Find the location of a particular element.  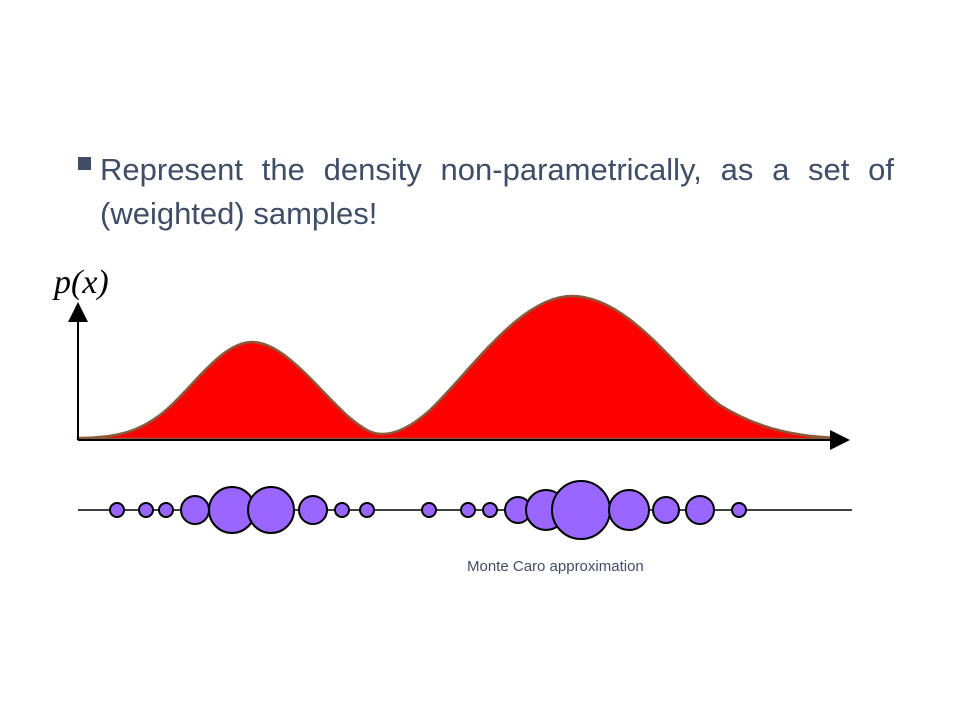

figure-caption: Monte Caro approximation is located at coordinates (555, 566).